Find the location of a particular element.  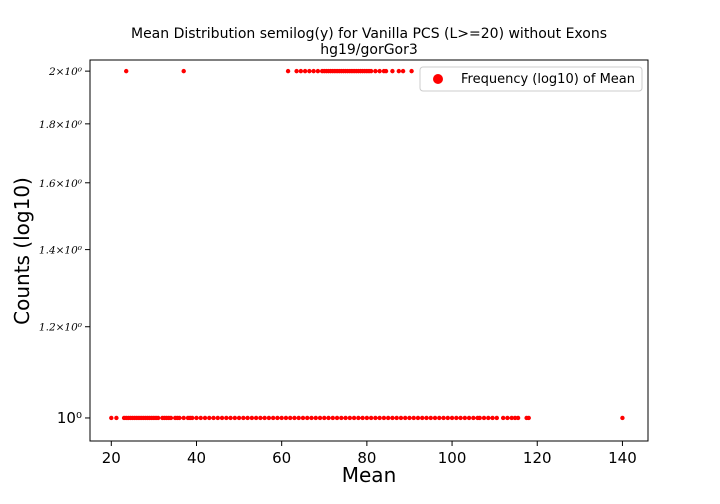

x-axis-ticks: 20 40 60 80 100 120 140 is located at coordinates (369, 454).